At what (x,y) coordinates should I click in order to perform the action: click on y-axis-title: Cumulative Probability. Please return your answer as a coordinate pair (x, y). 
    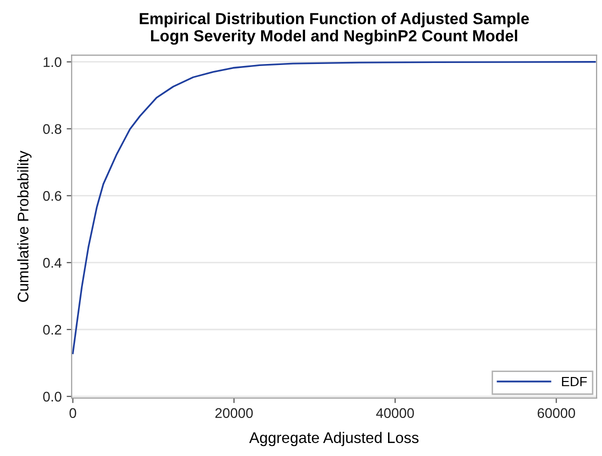
    Looking at the image, I should click on (24, 226).